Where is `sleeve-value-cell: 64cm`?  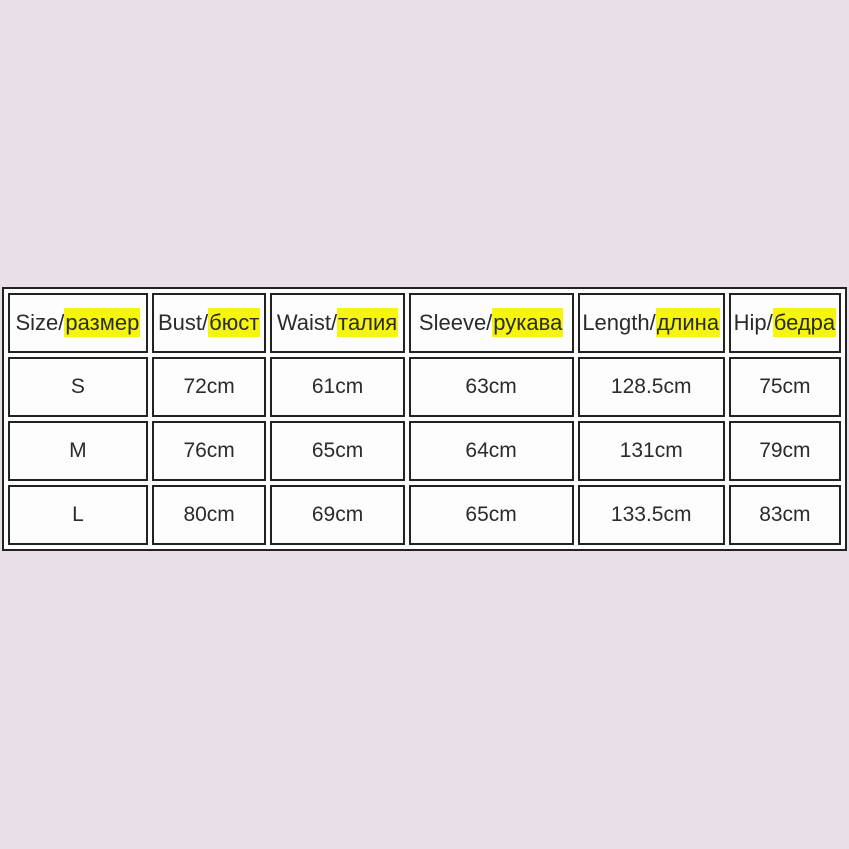
sleeve-value-cell: 64cm is located at coordinates (491, 451).